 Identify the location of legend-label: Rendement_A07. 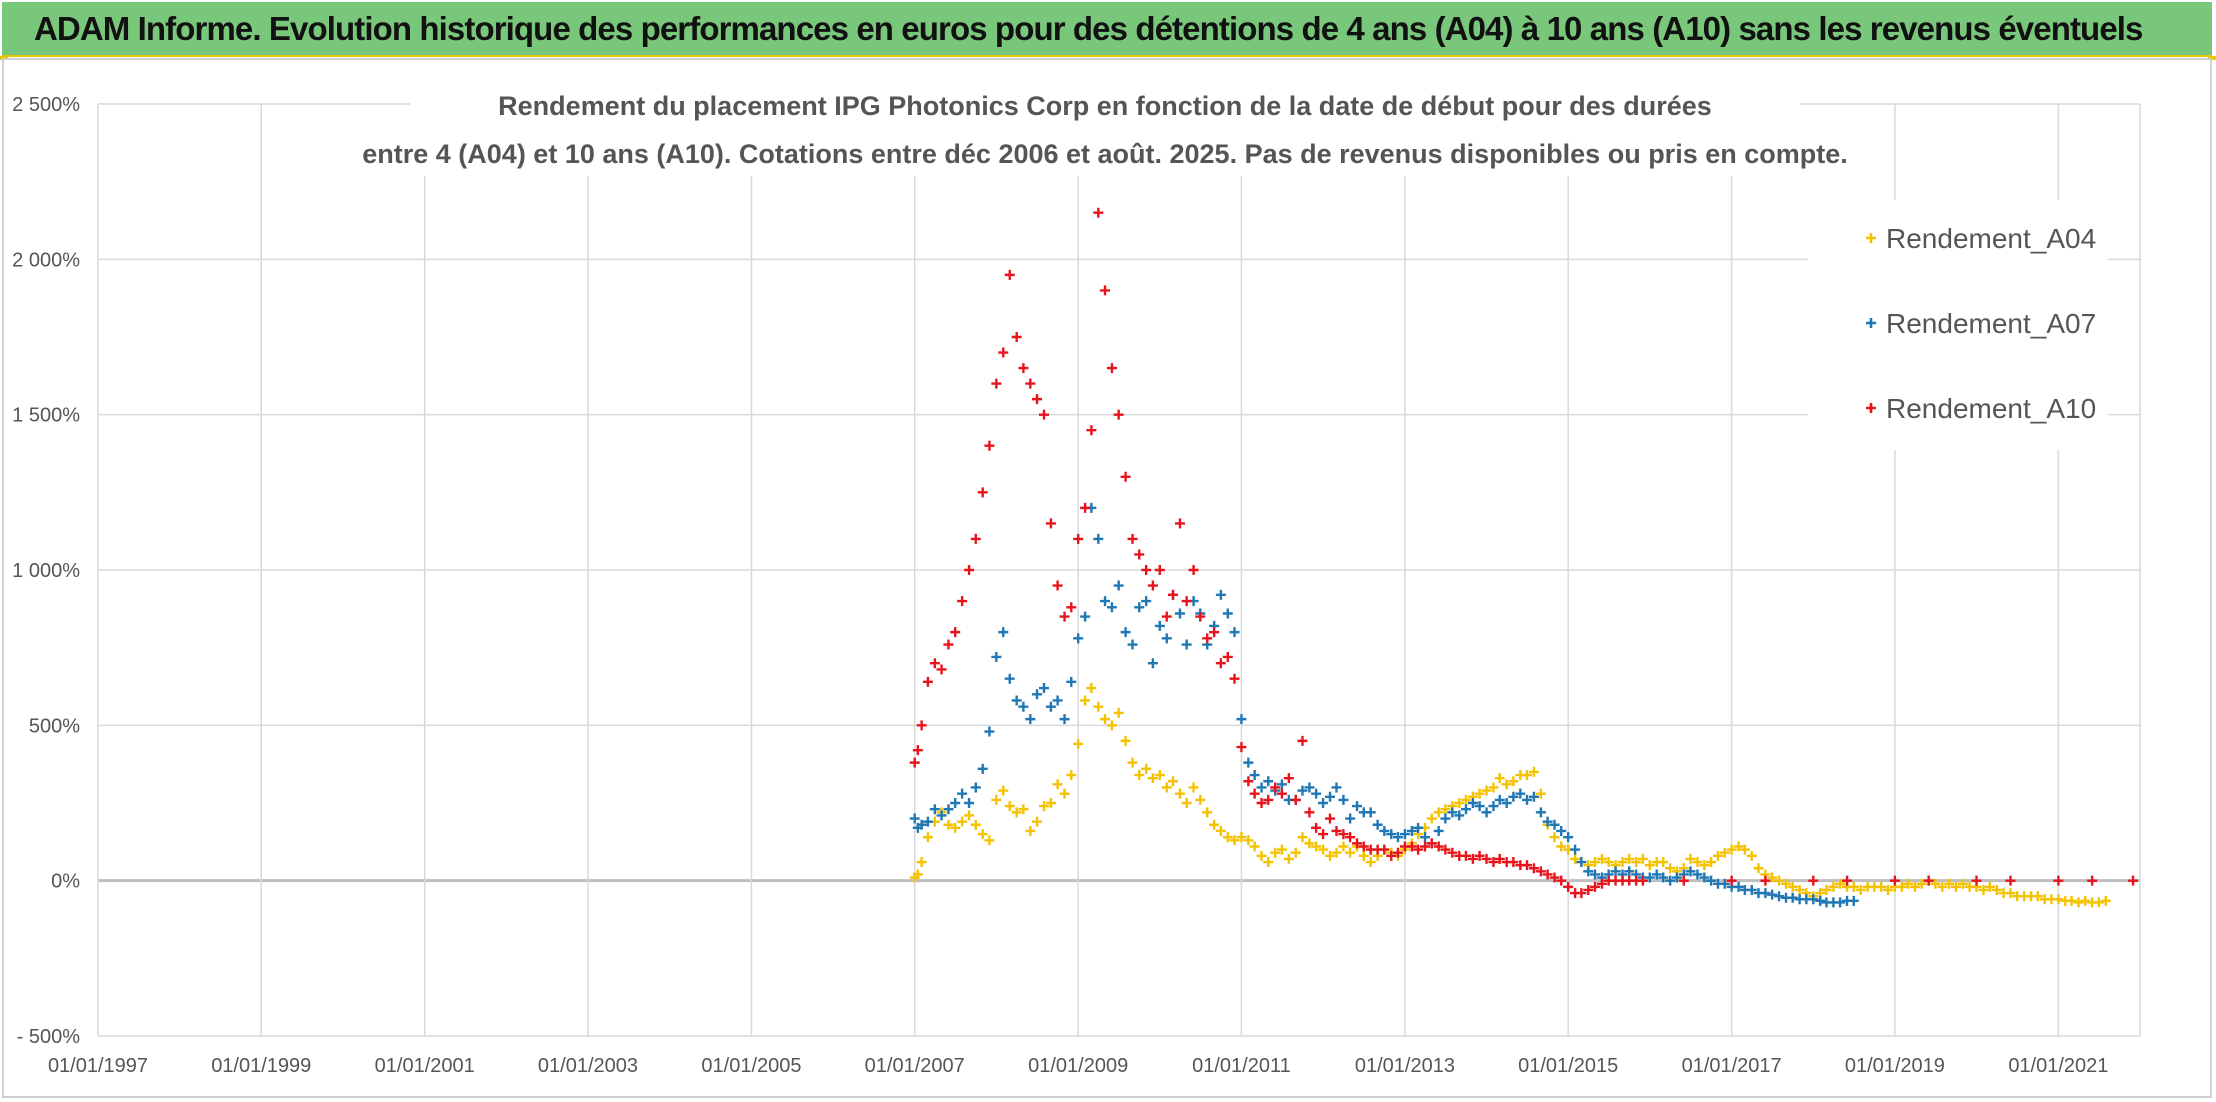
(1991, 323).